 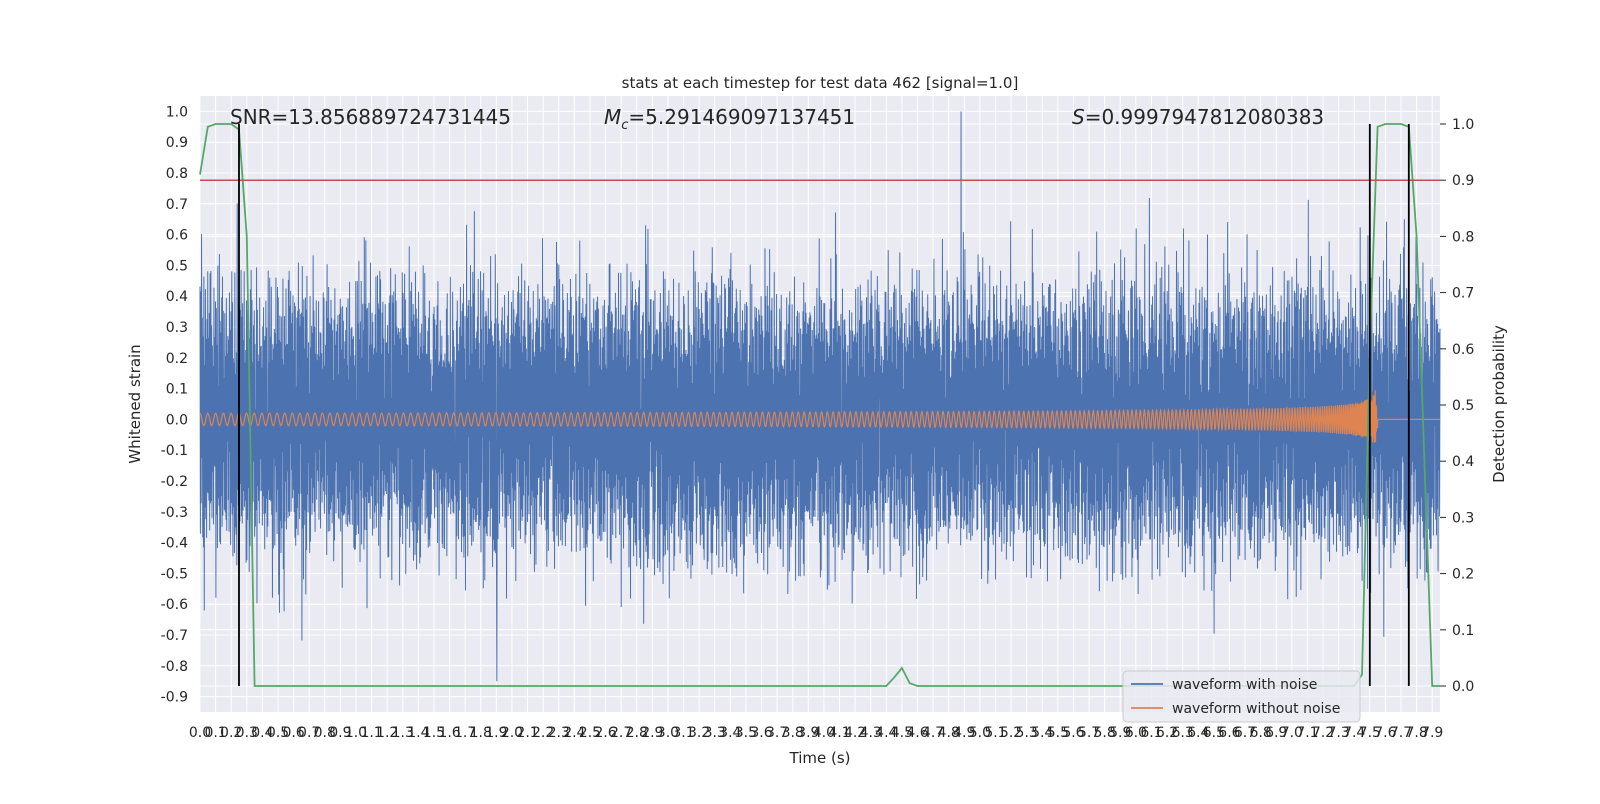 I want to click on x-tick-label: 2.8, so click(x=637, y=733).